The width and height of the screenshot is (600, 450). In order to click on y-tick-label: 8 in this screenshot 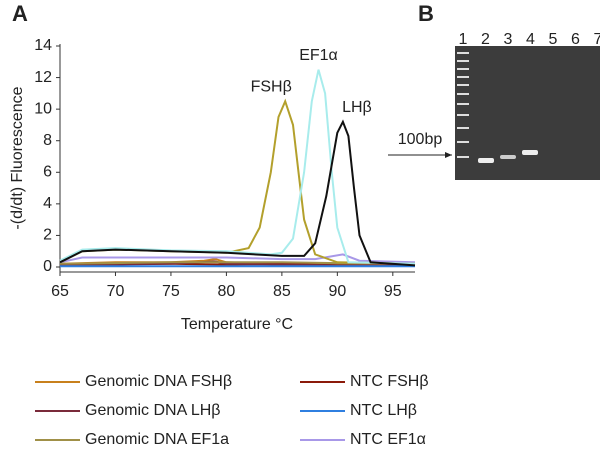, I will do `click(47, 140)`.